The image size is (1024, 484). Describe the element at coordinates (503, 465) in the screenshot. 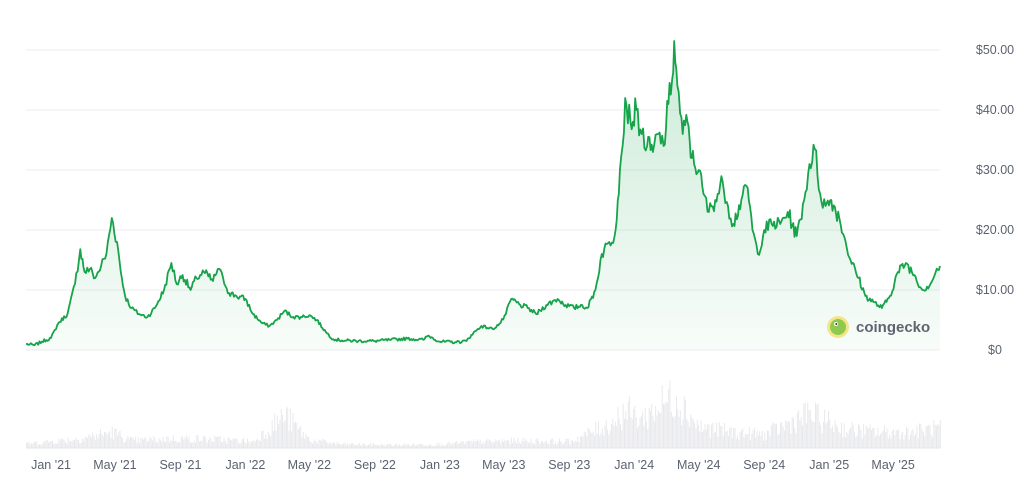

I see `x-tick-label: May '23` at that location.